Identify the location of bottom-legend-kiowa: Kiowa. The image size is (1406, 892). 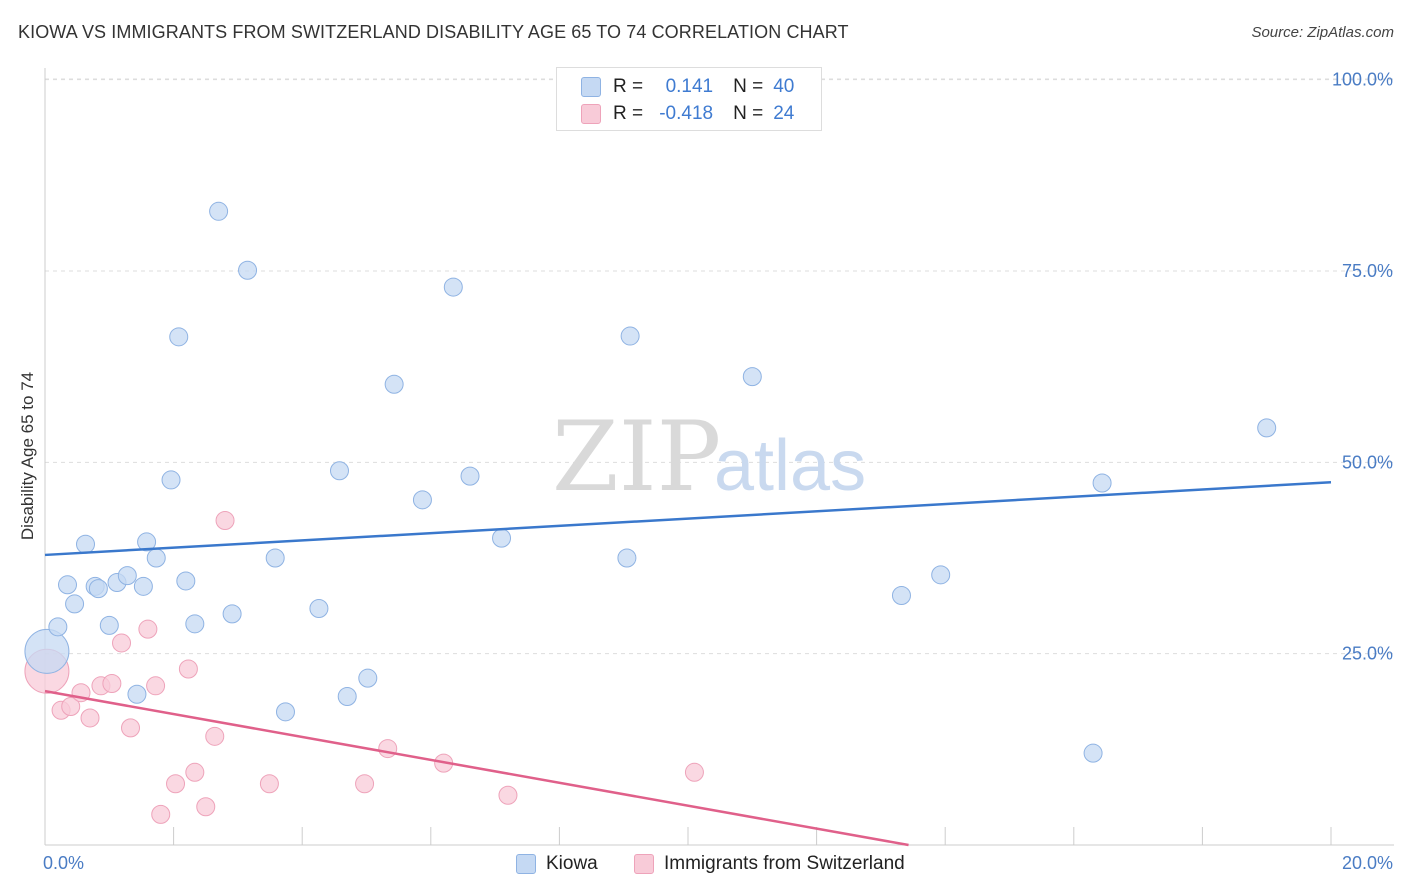
(557, 864).